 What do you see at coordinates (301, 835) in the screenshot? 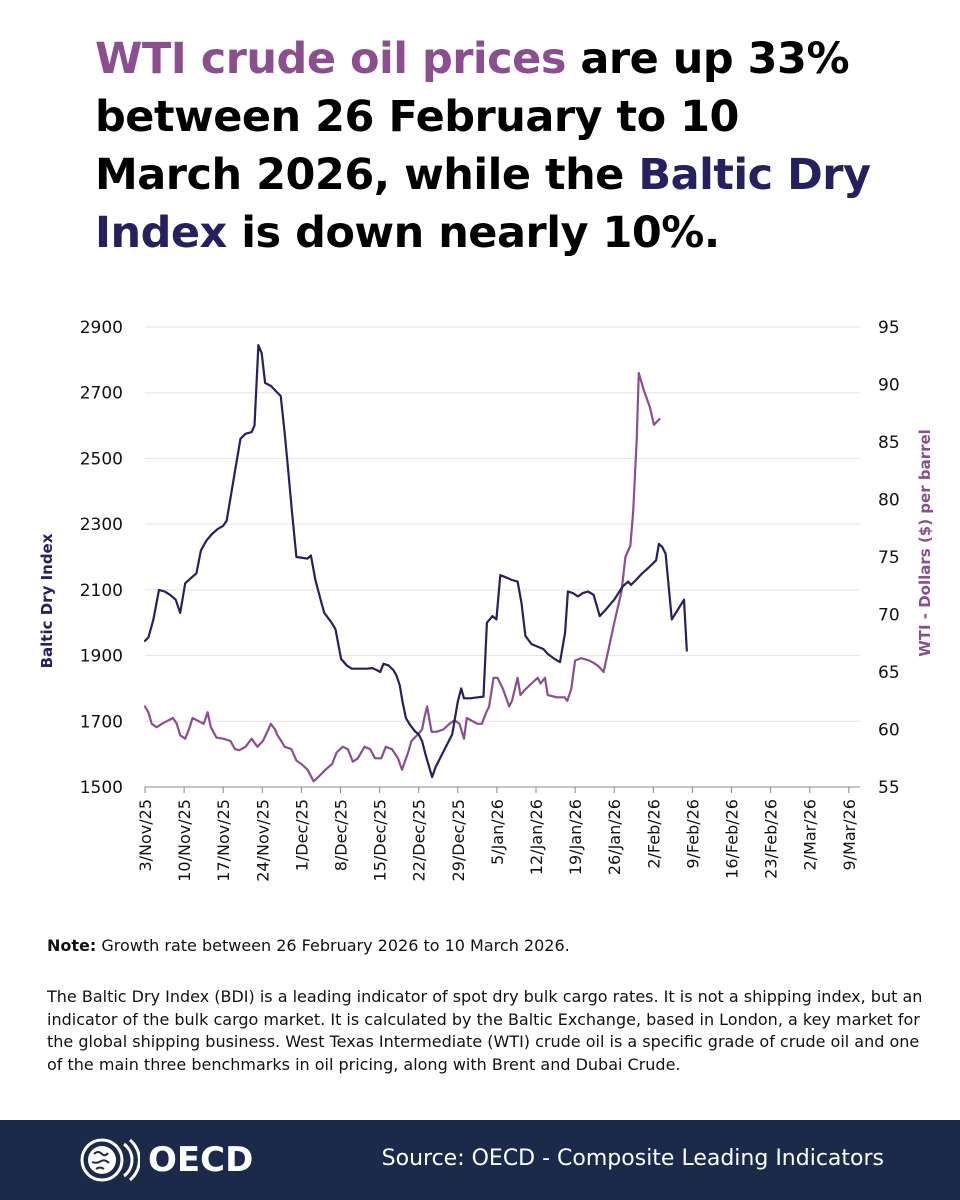
I see `x-tick-label: 1/Dec/25` at bounding box center [301, 835].